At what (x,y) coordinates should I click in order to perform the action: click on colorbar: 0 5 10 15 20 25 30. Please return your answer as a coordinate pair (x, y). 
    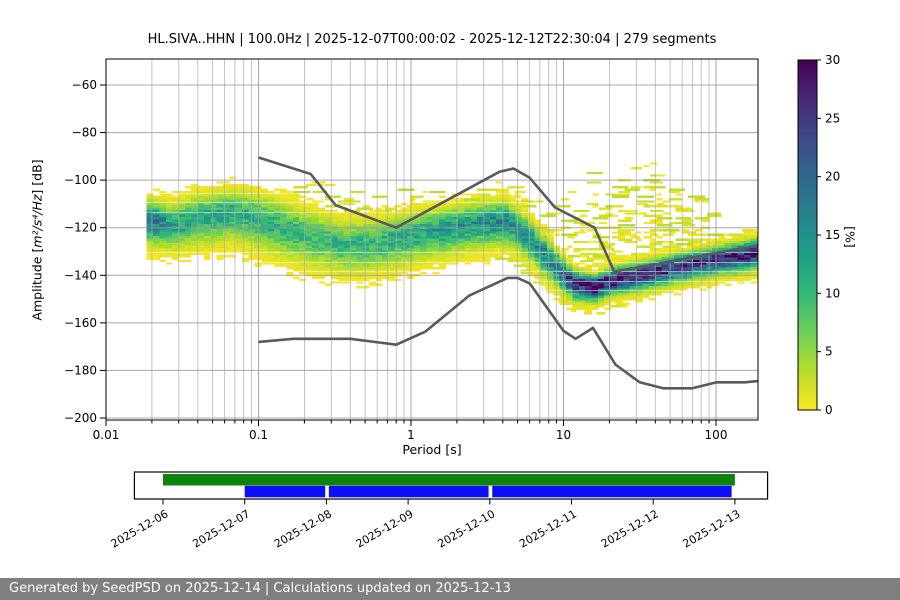
    Looking at the image, I should click on (818, 235).